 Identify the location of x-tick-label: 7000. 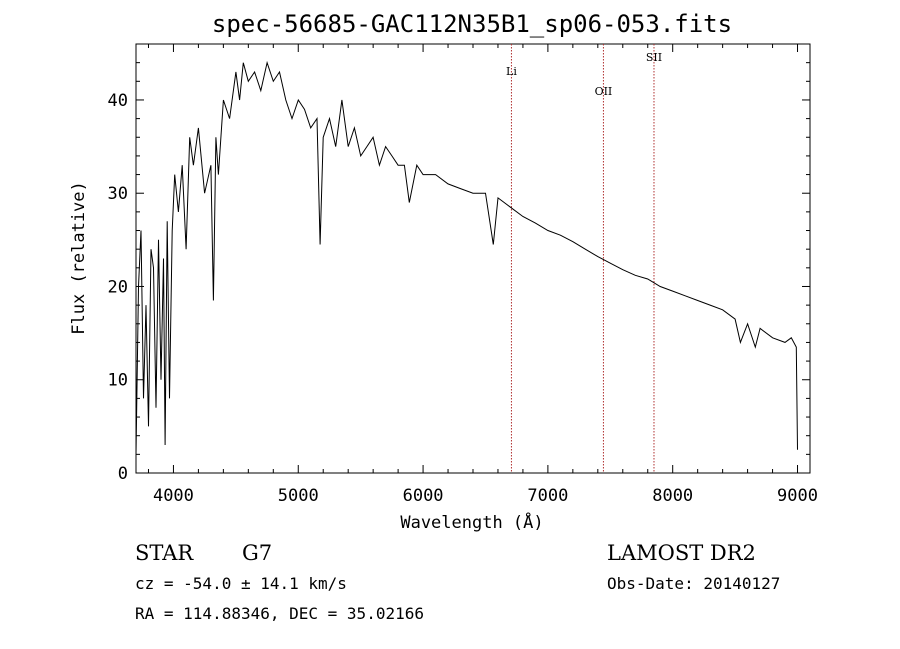
(547, 496).